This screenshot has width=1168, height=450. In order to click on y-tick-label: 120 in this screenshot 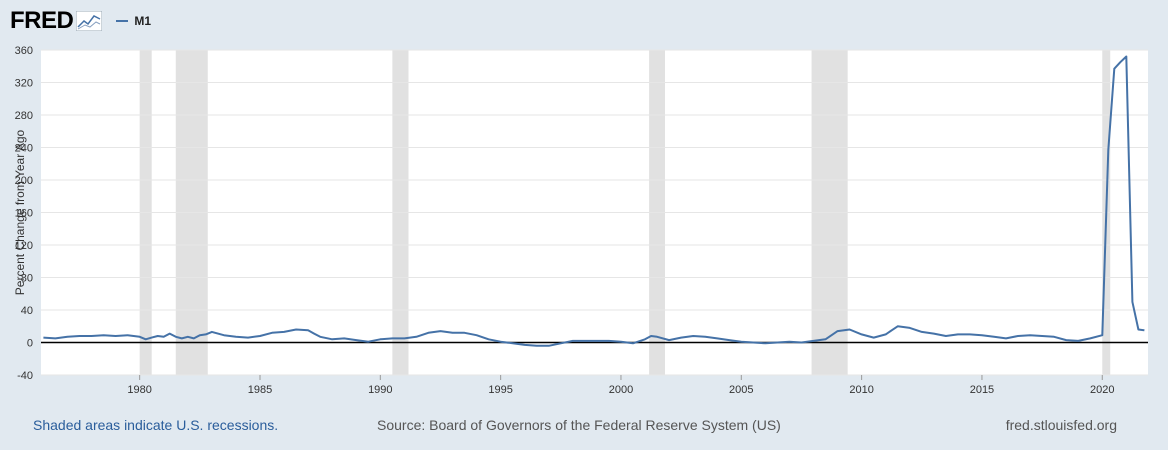, I will do `click(24, 246)`.